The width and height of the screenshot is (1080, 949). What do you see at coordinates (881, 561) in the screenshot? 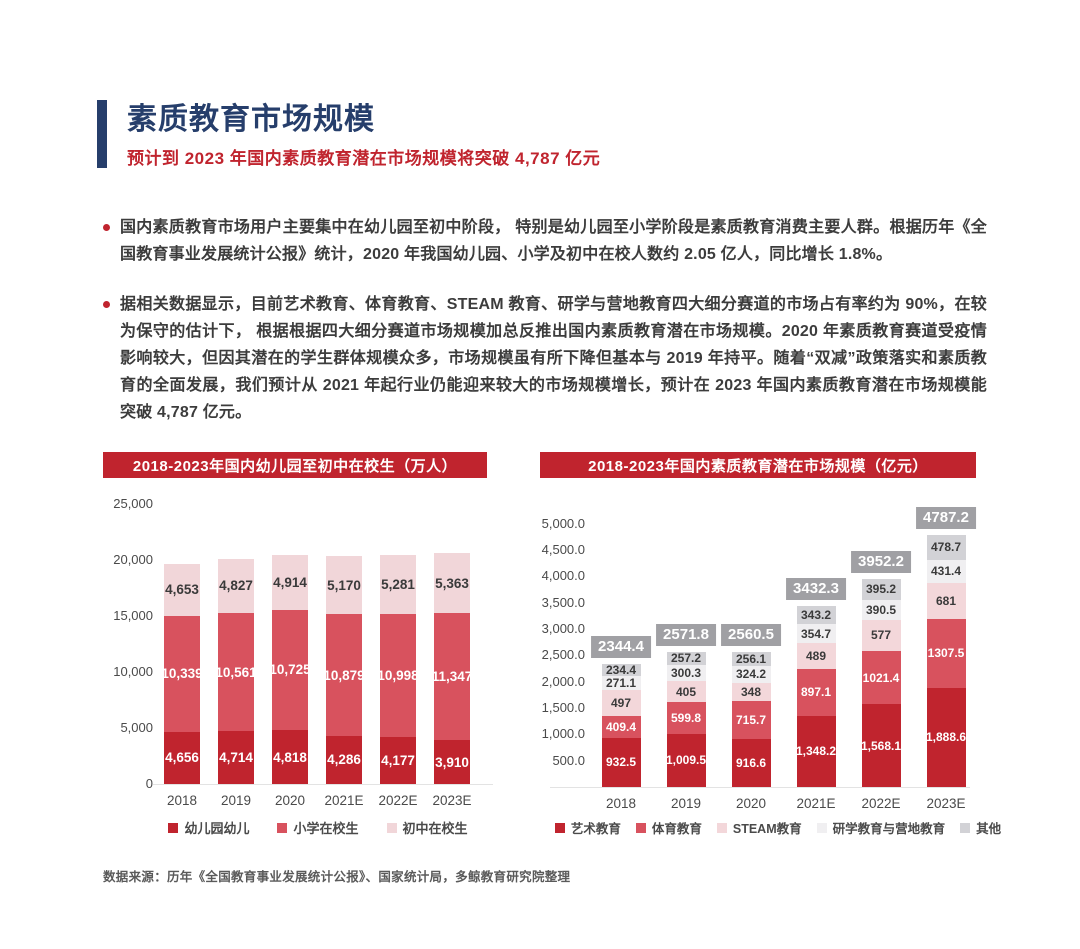
I see `bar-total-badge: 3952.2` at bounding box center [881, 561].